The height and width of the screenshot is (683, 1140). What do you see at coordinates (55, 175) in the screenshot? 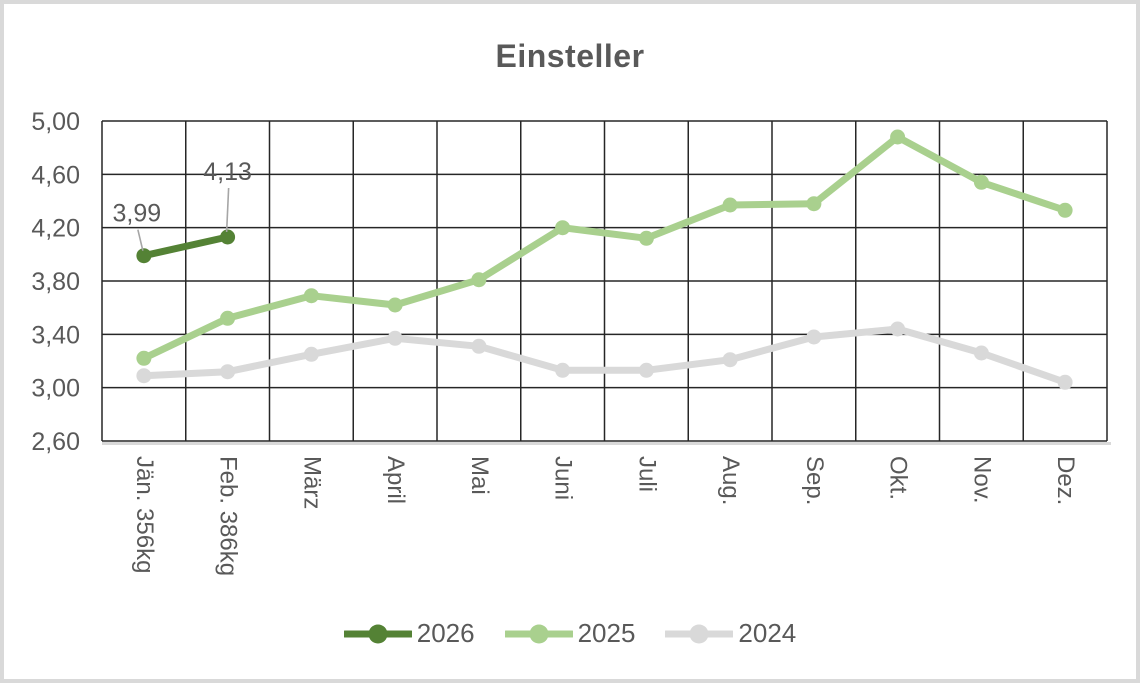
I see `y-tick-label: 4,60` at bounding box center [55, 175].